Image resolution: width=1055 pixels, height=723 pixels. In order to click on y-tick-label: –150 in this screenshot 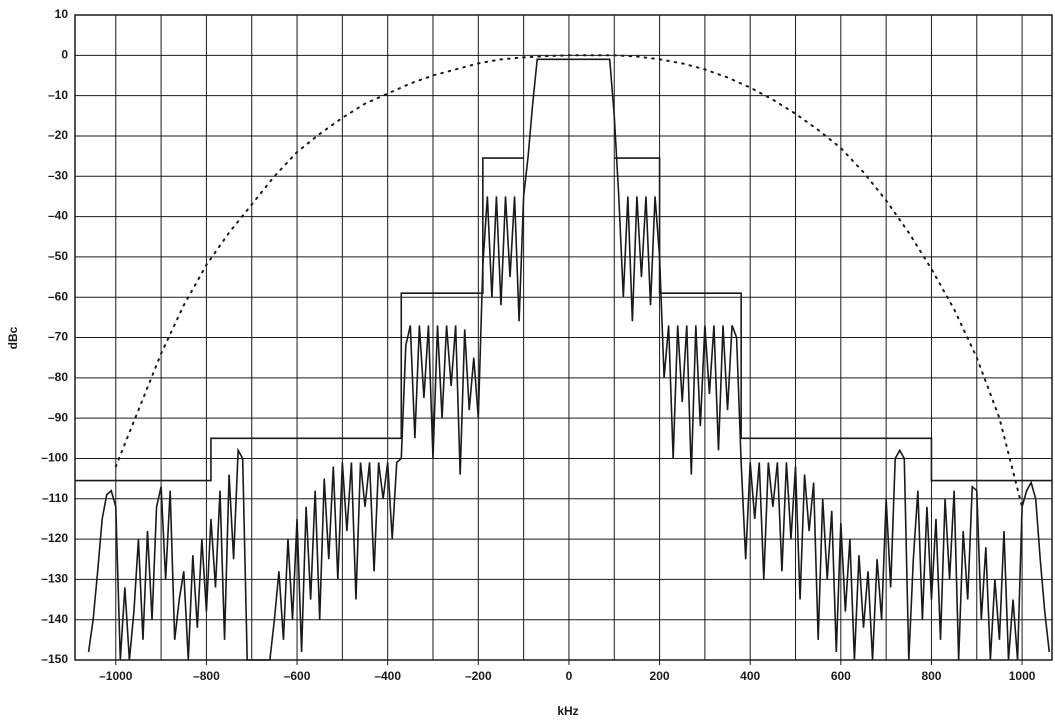, I will do `click(54, 659)`.